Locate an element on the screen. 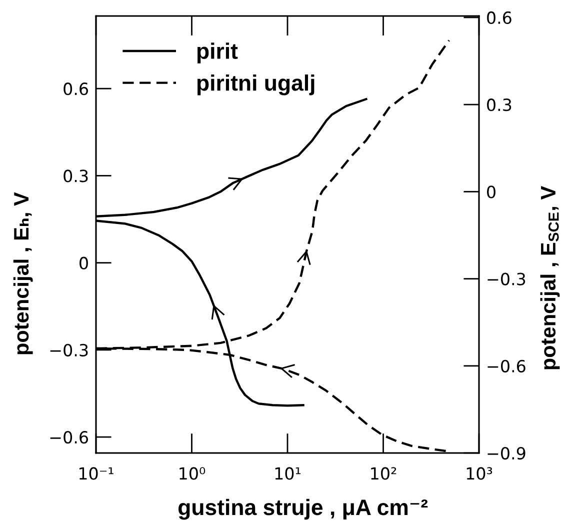 The width and height of the screenshot is (567, 528). x-axis-title: gustina struje , μA cm⁻² is located at coordinates (303, 509).